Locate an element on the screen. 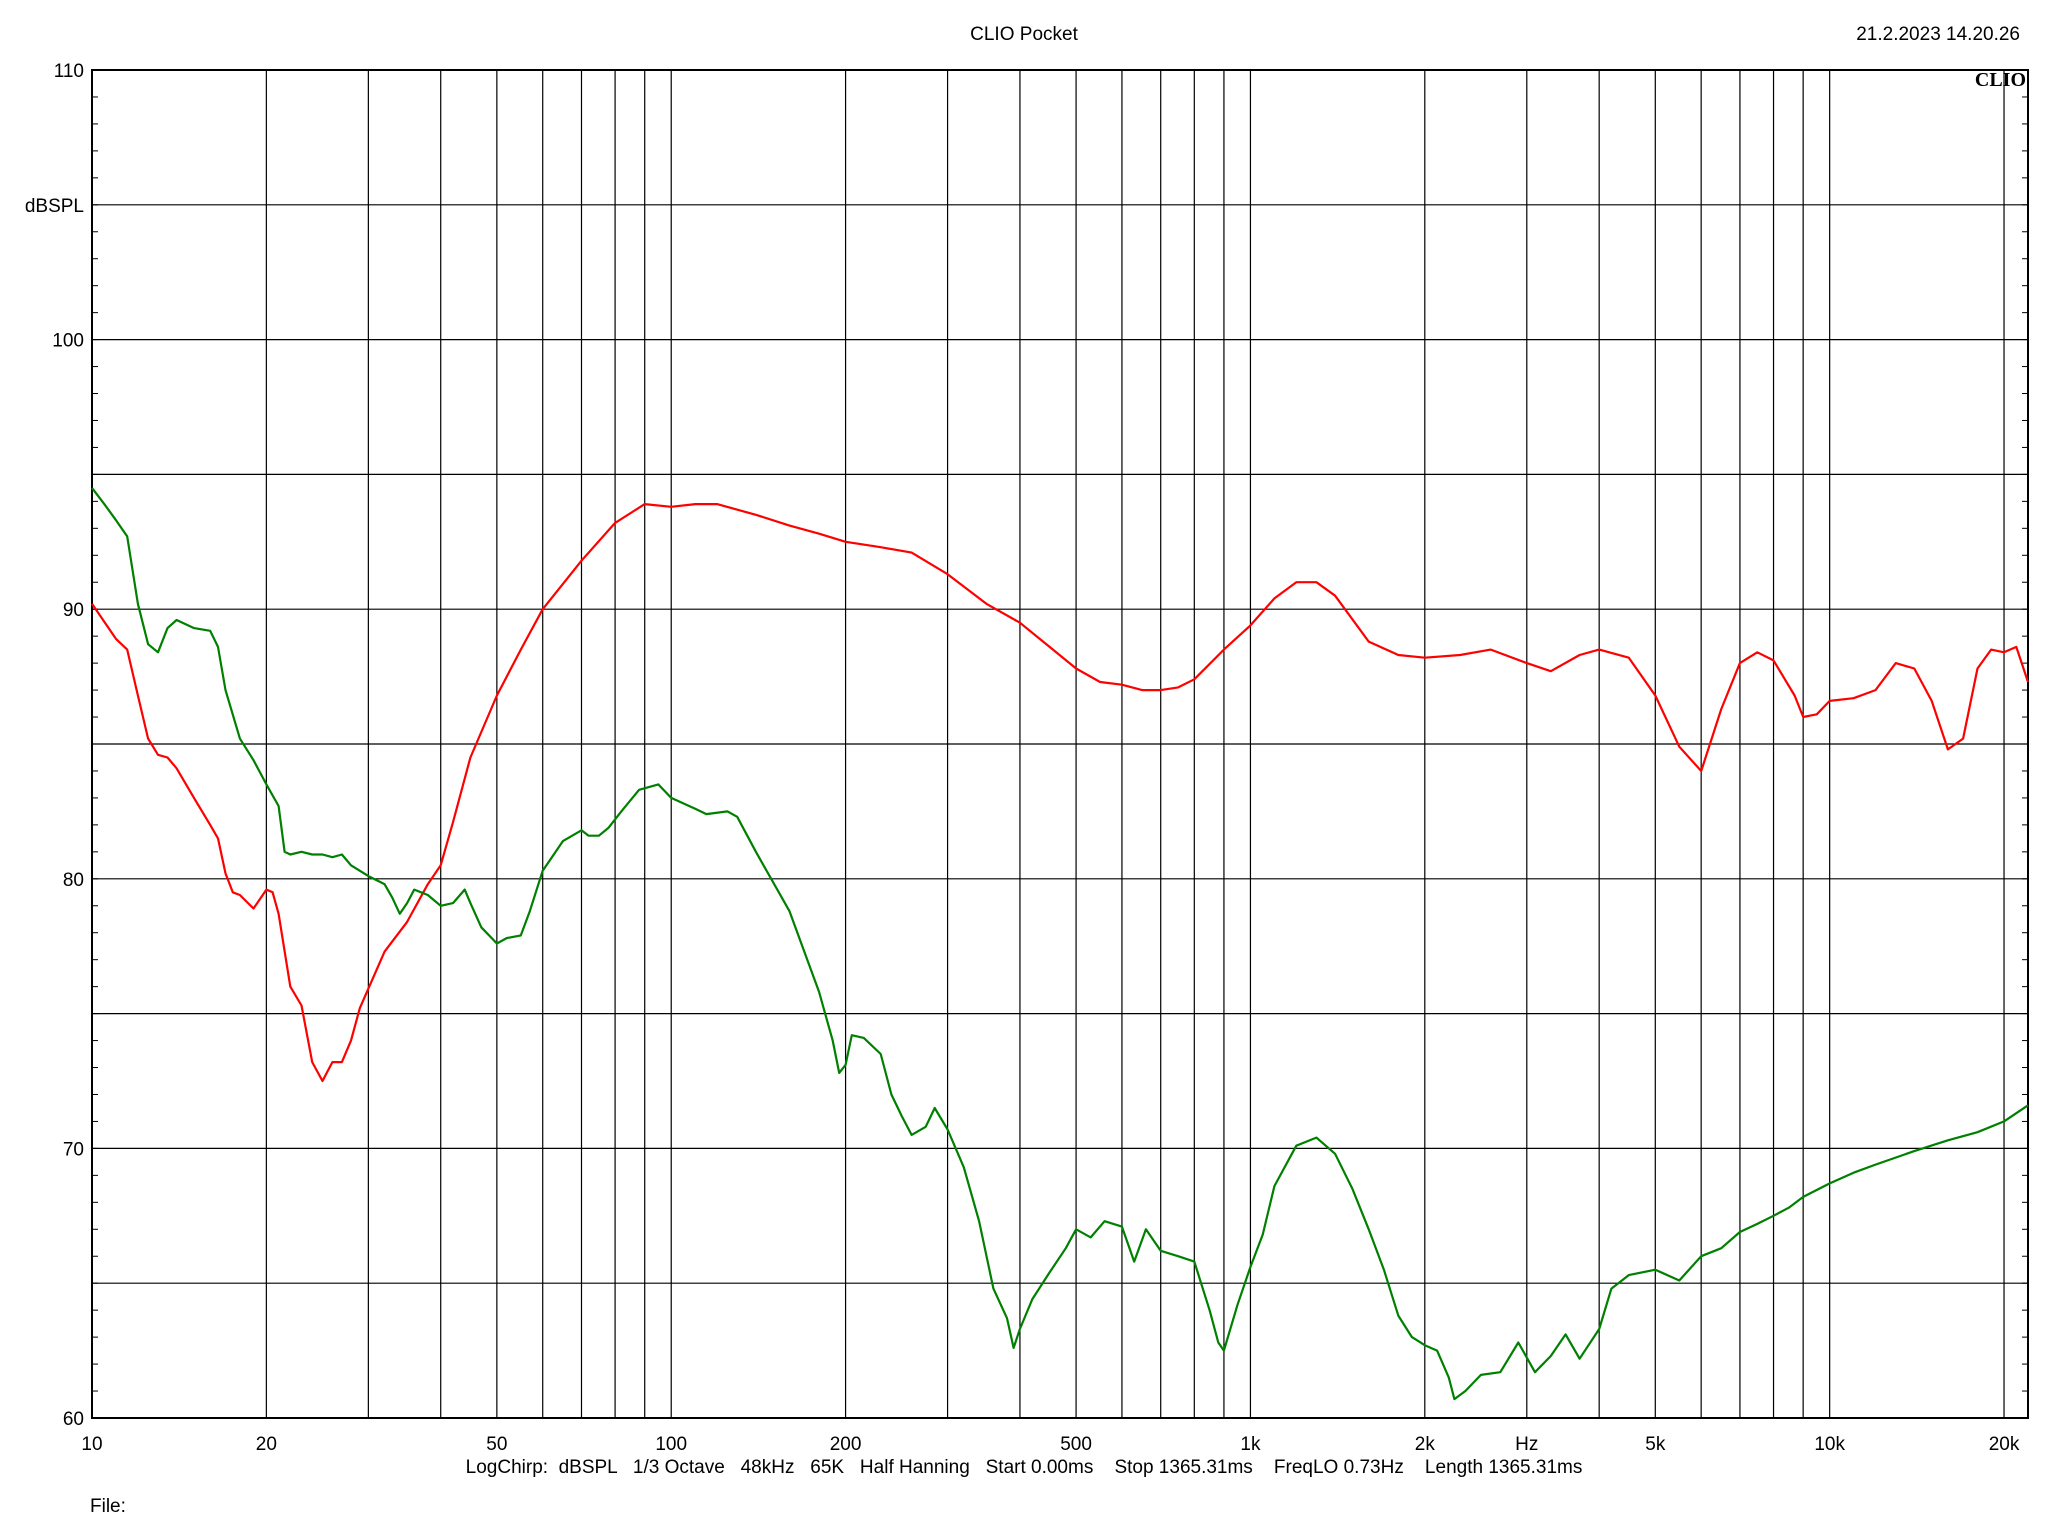 The height and width of the screenshot is (1536, 2048). clio-logo: CLIO is located at coordinates (2000, 80).